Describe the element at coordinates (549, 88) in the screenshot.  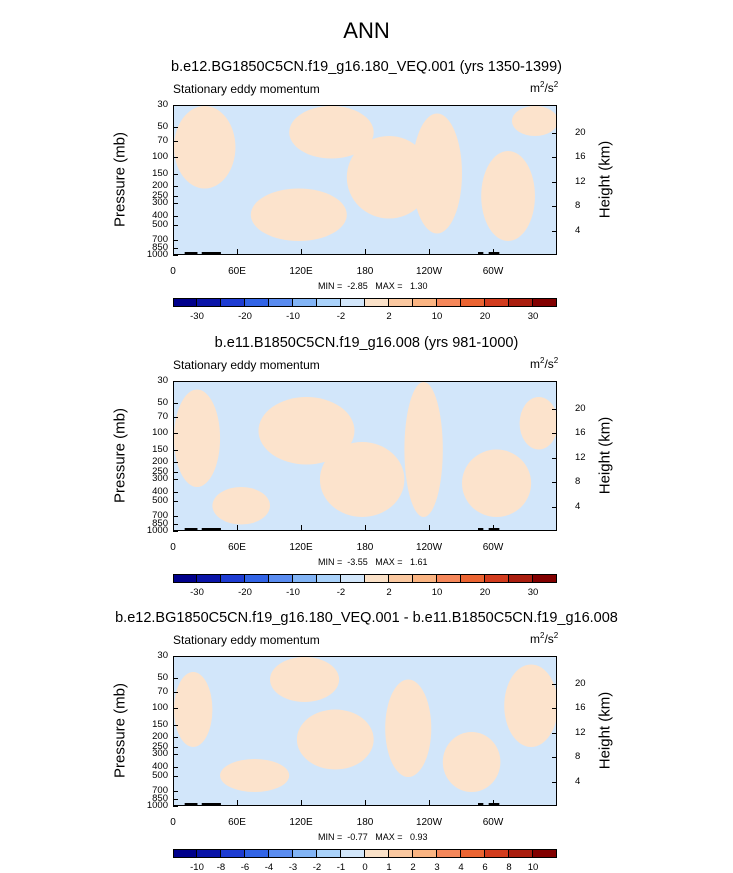
I see `units-mid: /s` at that location.